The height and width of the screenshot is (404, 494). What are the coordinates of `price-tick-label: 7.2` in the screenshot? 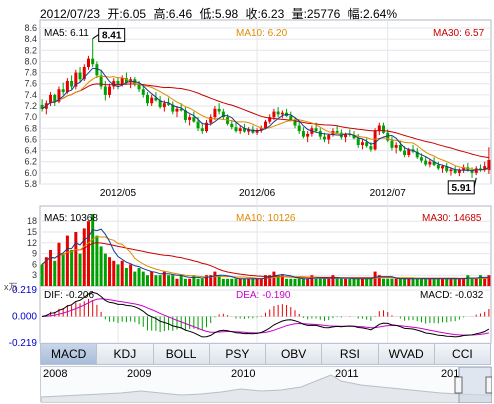 It's located at (30, 106).